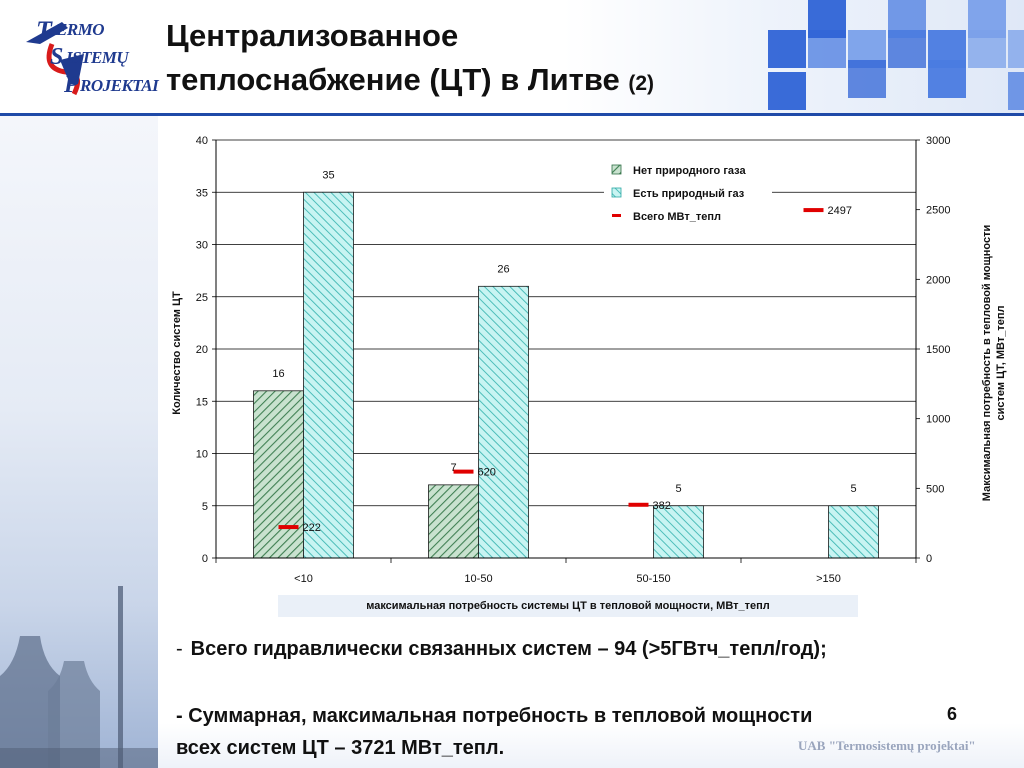  What do you see at coordinates (44, 30) in the screenshot?
I see `logo-initial-t: T` at bounding box center [44, 30].